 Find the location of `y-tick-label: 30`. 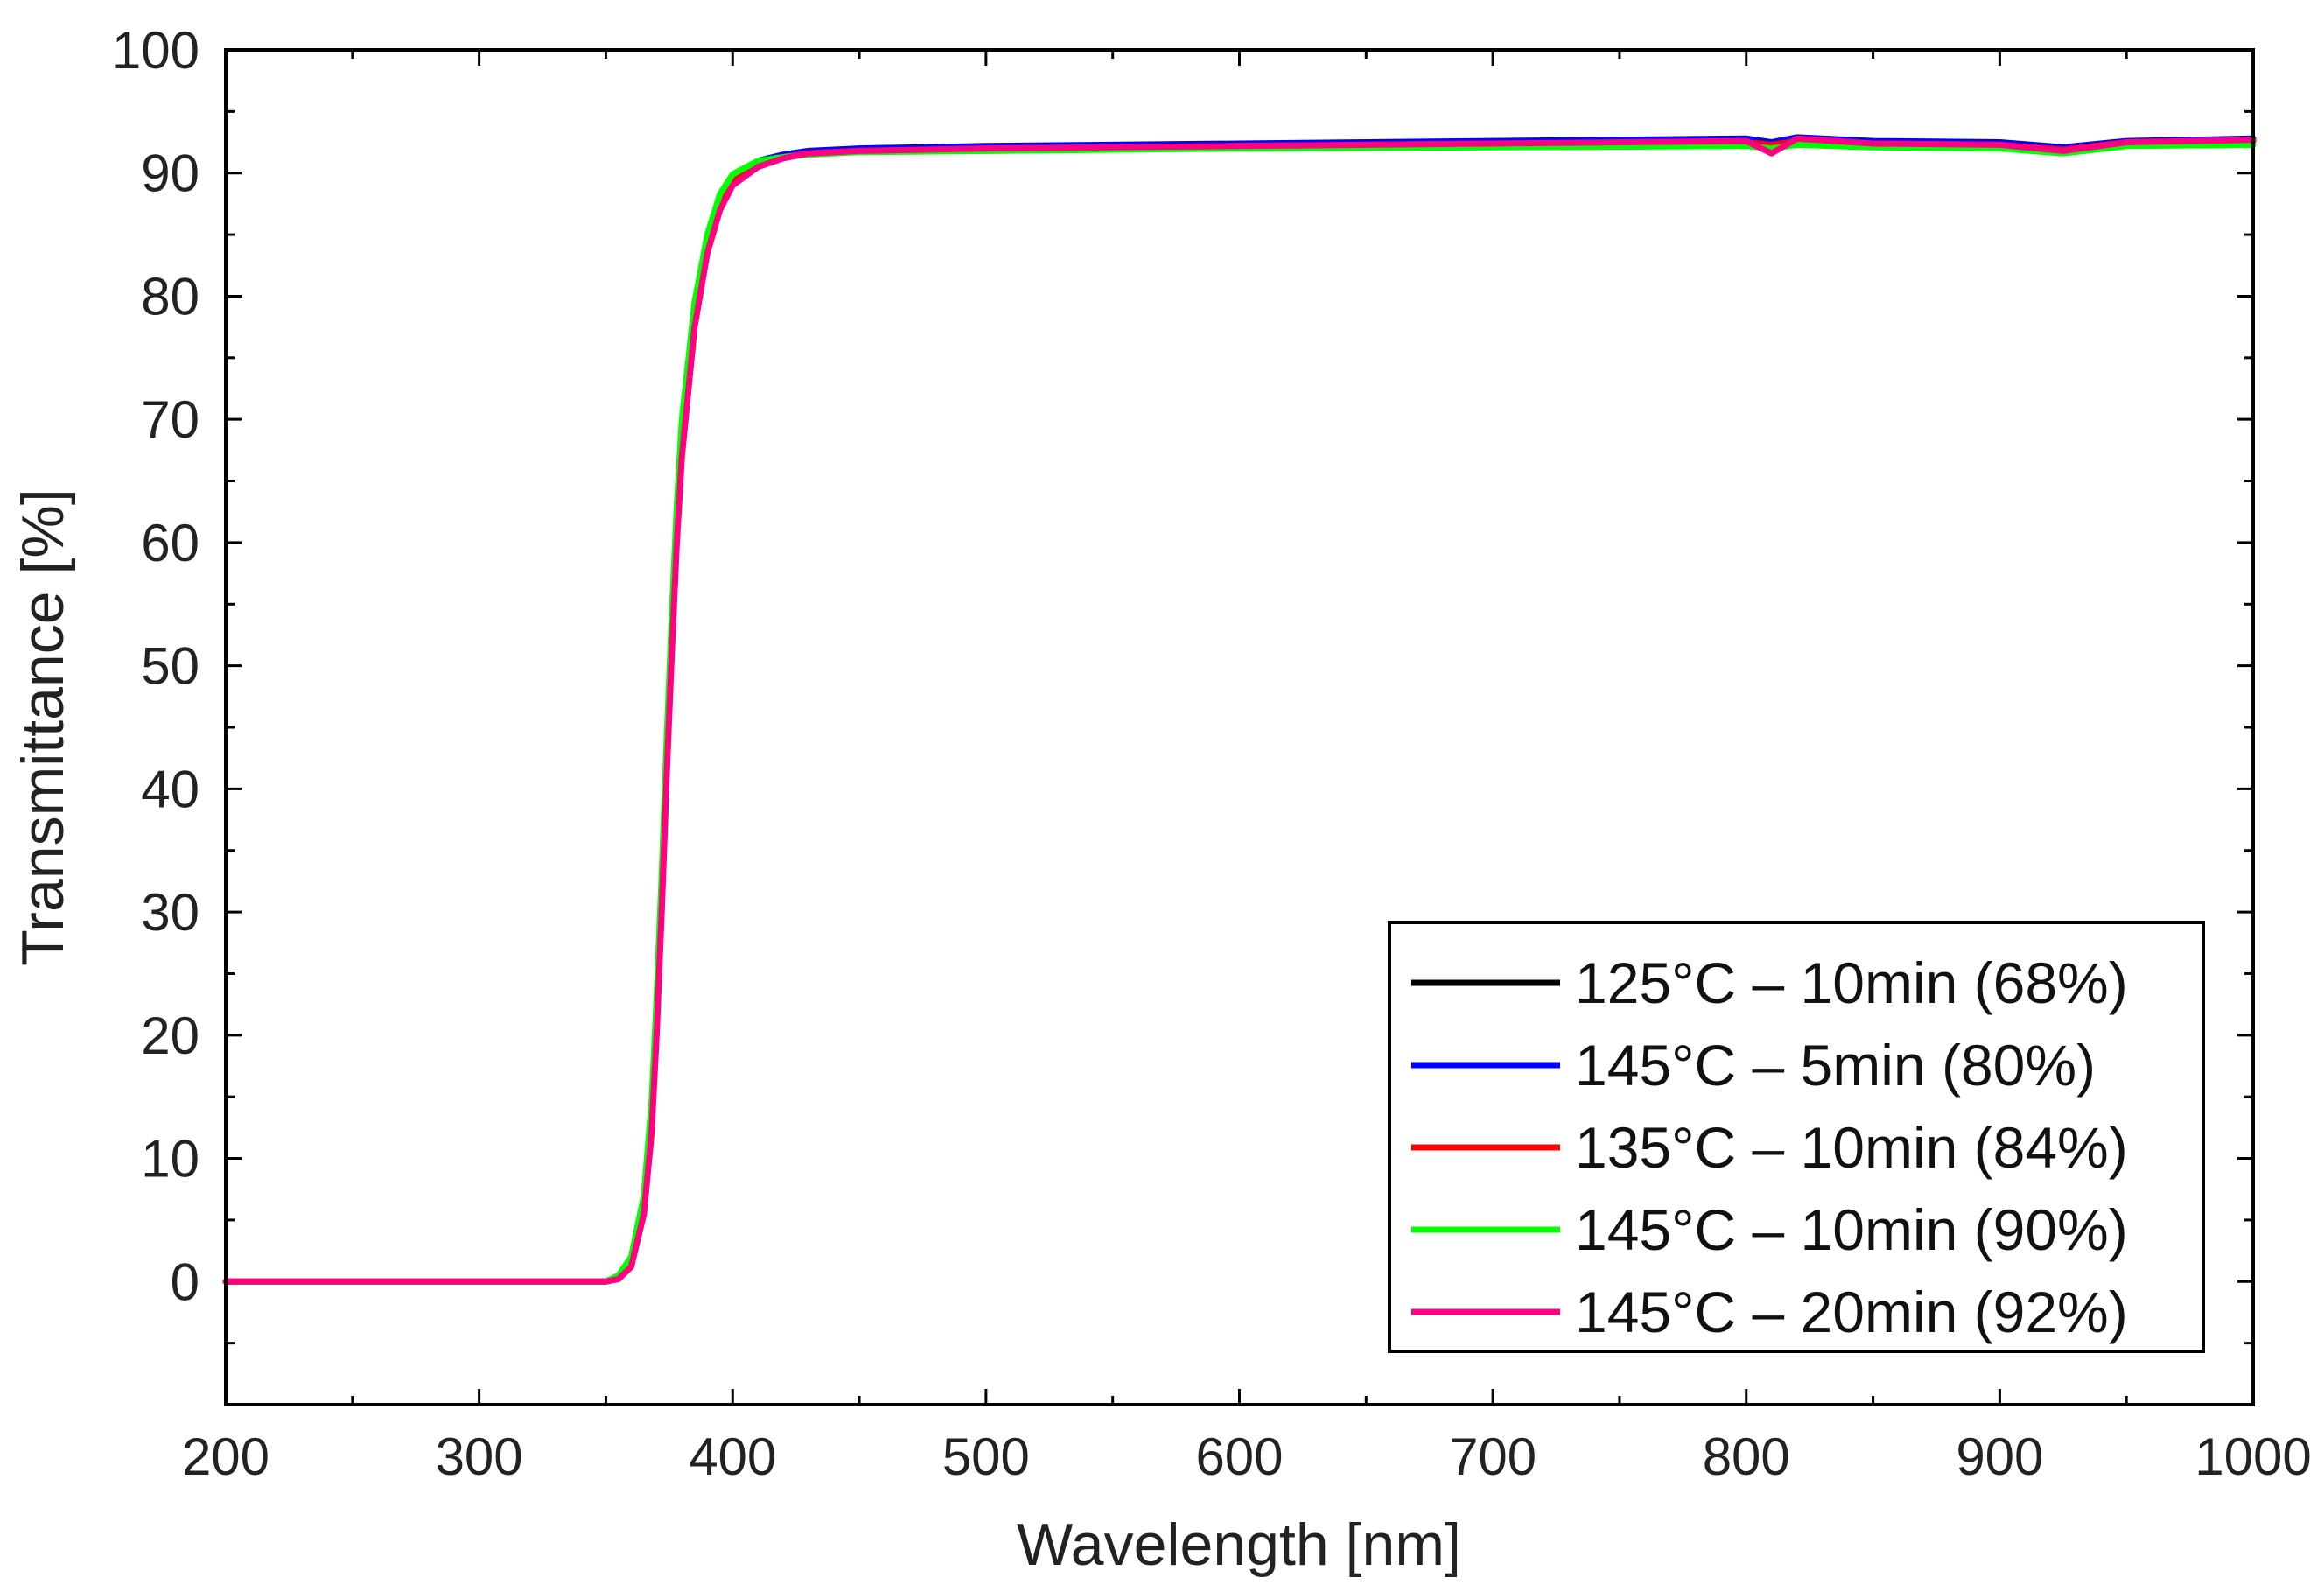

y-tick-label: 30 is located at coordinates (170, 912).